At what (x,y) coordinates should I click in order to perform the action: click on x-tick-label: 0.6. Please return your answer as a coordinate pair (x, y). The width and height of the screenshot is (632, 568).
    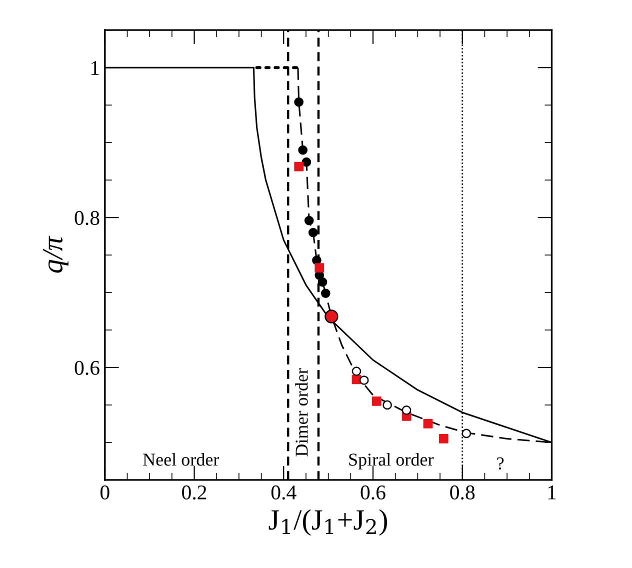
    Looking at the image, I should click on (373, 492).